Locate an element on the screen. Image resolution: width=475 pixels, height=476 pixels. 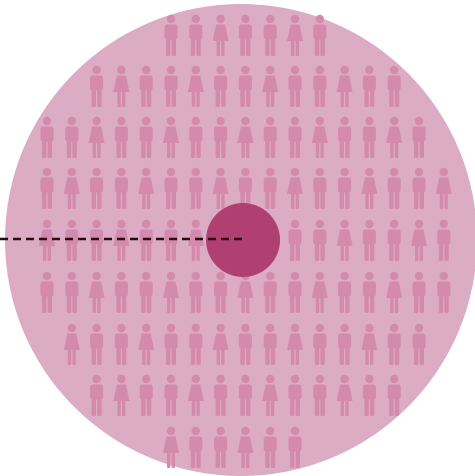
center-circle is located at coordinates (243, 240).